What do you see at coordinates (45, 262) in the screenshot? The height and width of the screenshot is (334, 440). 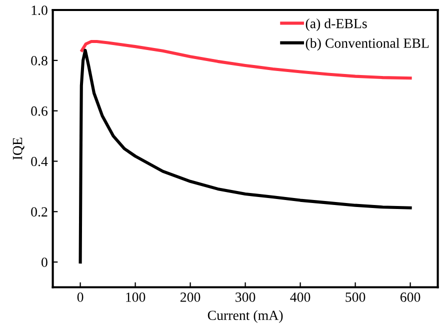 I see `y-tick-label: 0` at bounding box center [45, 262].